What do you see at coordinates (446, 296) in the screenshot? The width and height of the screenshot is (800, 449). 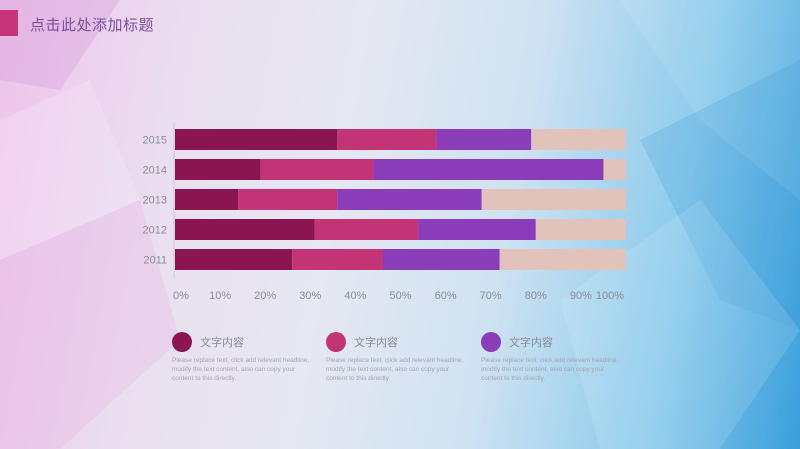 I see `x-tick-label: 60%` at bounding box center [446, 296].